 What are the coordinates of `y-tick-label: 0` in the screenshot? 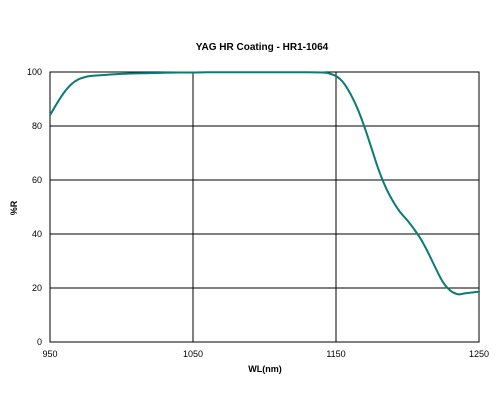 It's located at (39, 342).